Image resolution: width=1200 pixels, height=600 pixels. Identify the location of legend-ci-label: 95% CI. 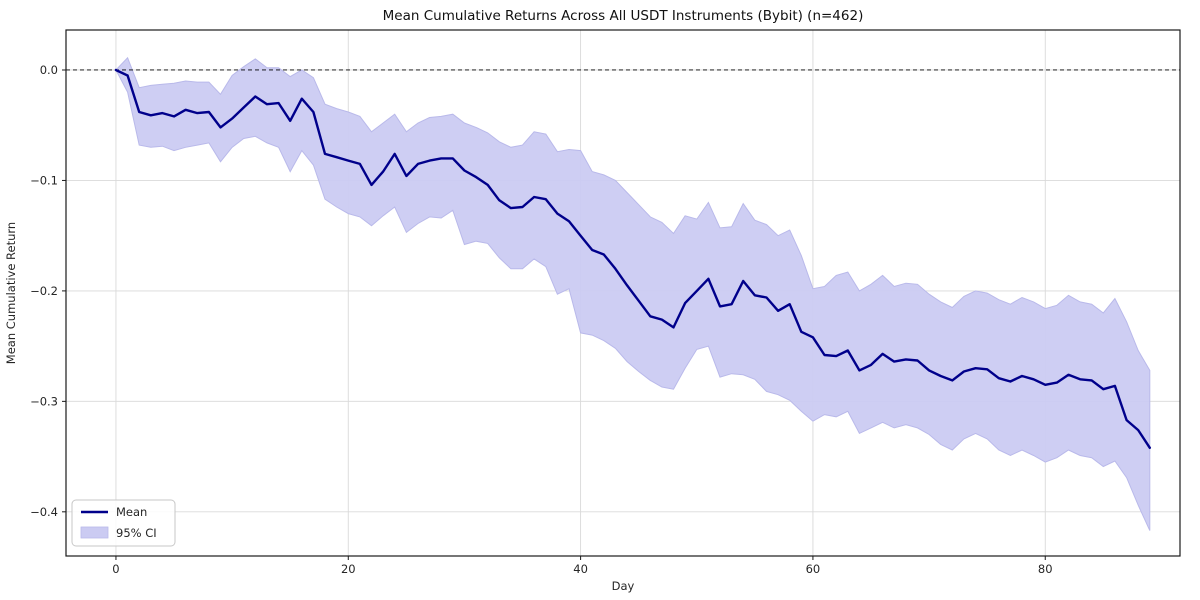
(136, 533).